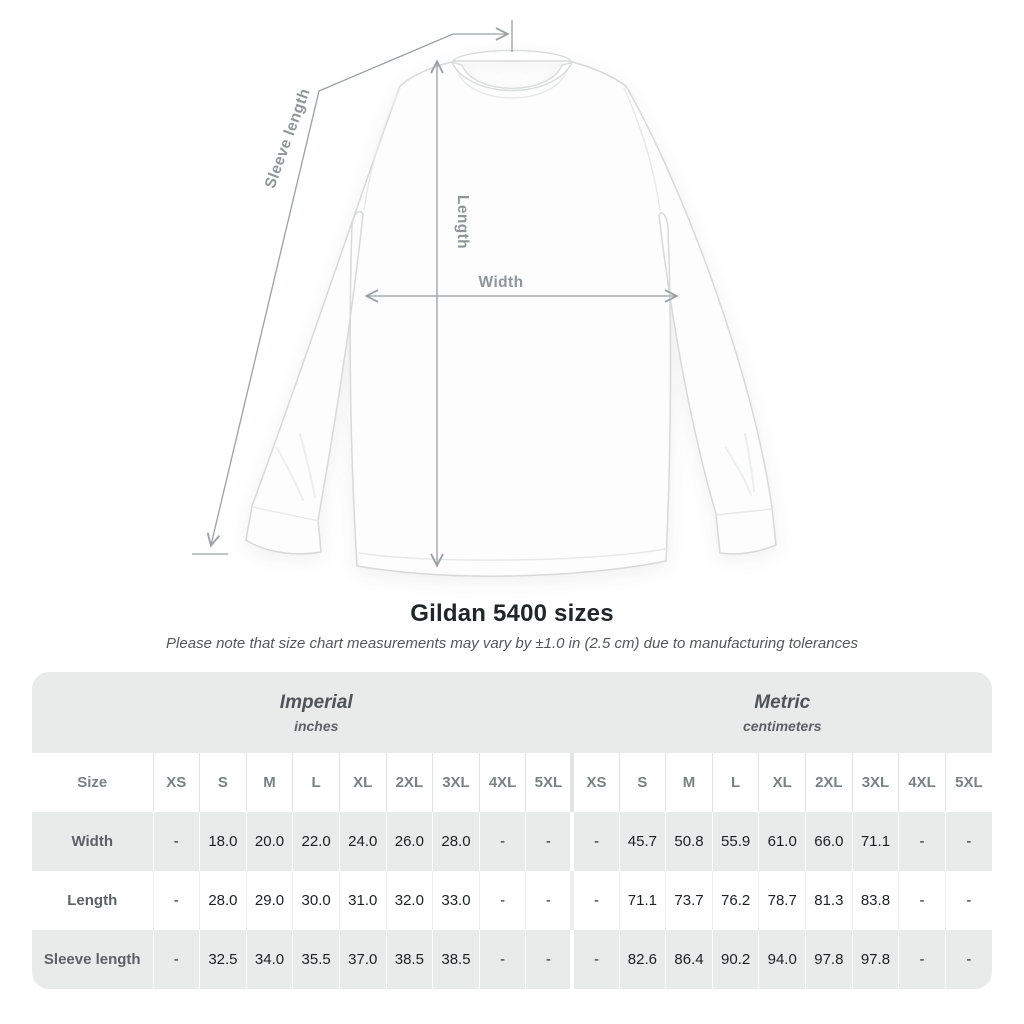 This screenshot has width=1024, height=1024. I want to click on cell-width-imperial-2xl: 26.0, so click(409, 841).